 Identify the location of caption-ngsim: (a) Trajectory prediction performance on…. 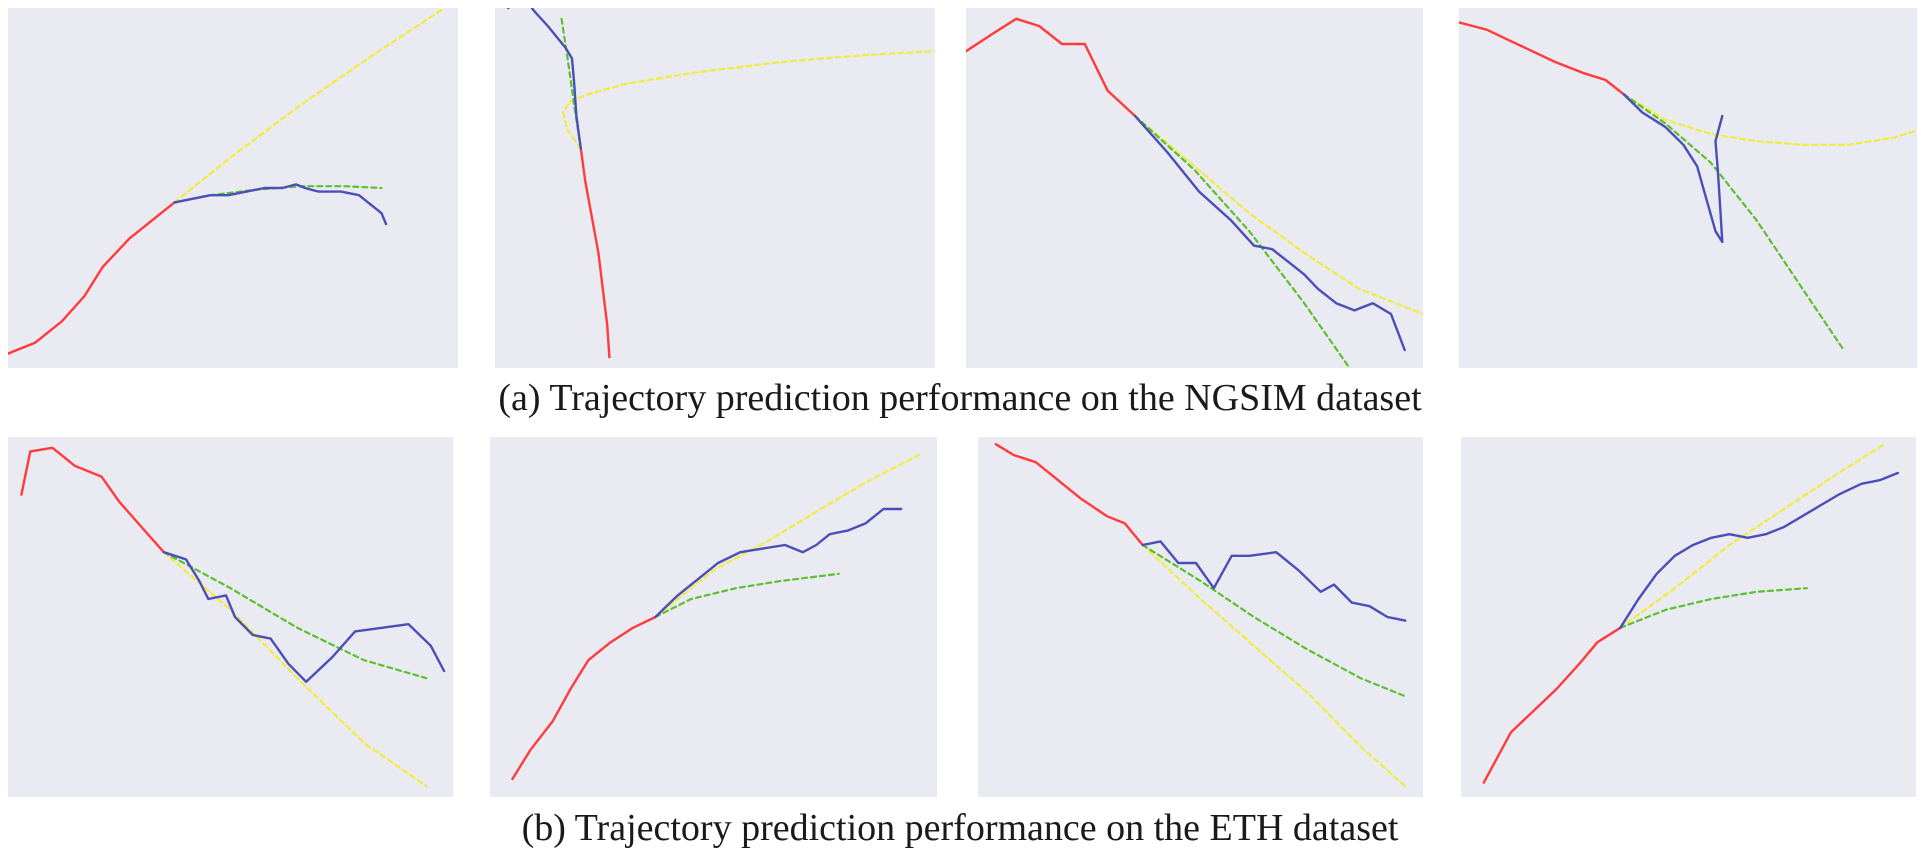
(960, 398).